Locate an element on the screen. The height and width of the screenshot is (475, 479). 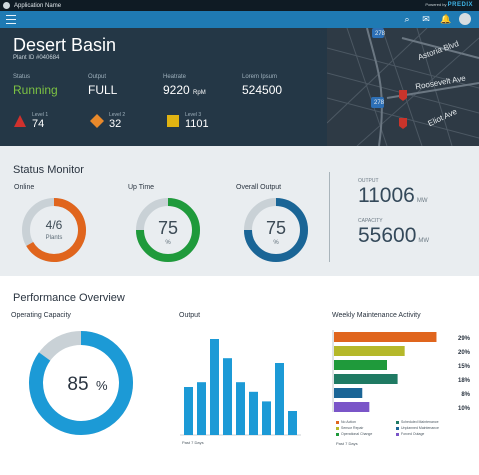
mail-icon: ✉ is located at coordinates (426, 19).